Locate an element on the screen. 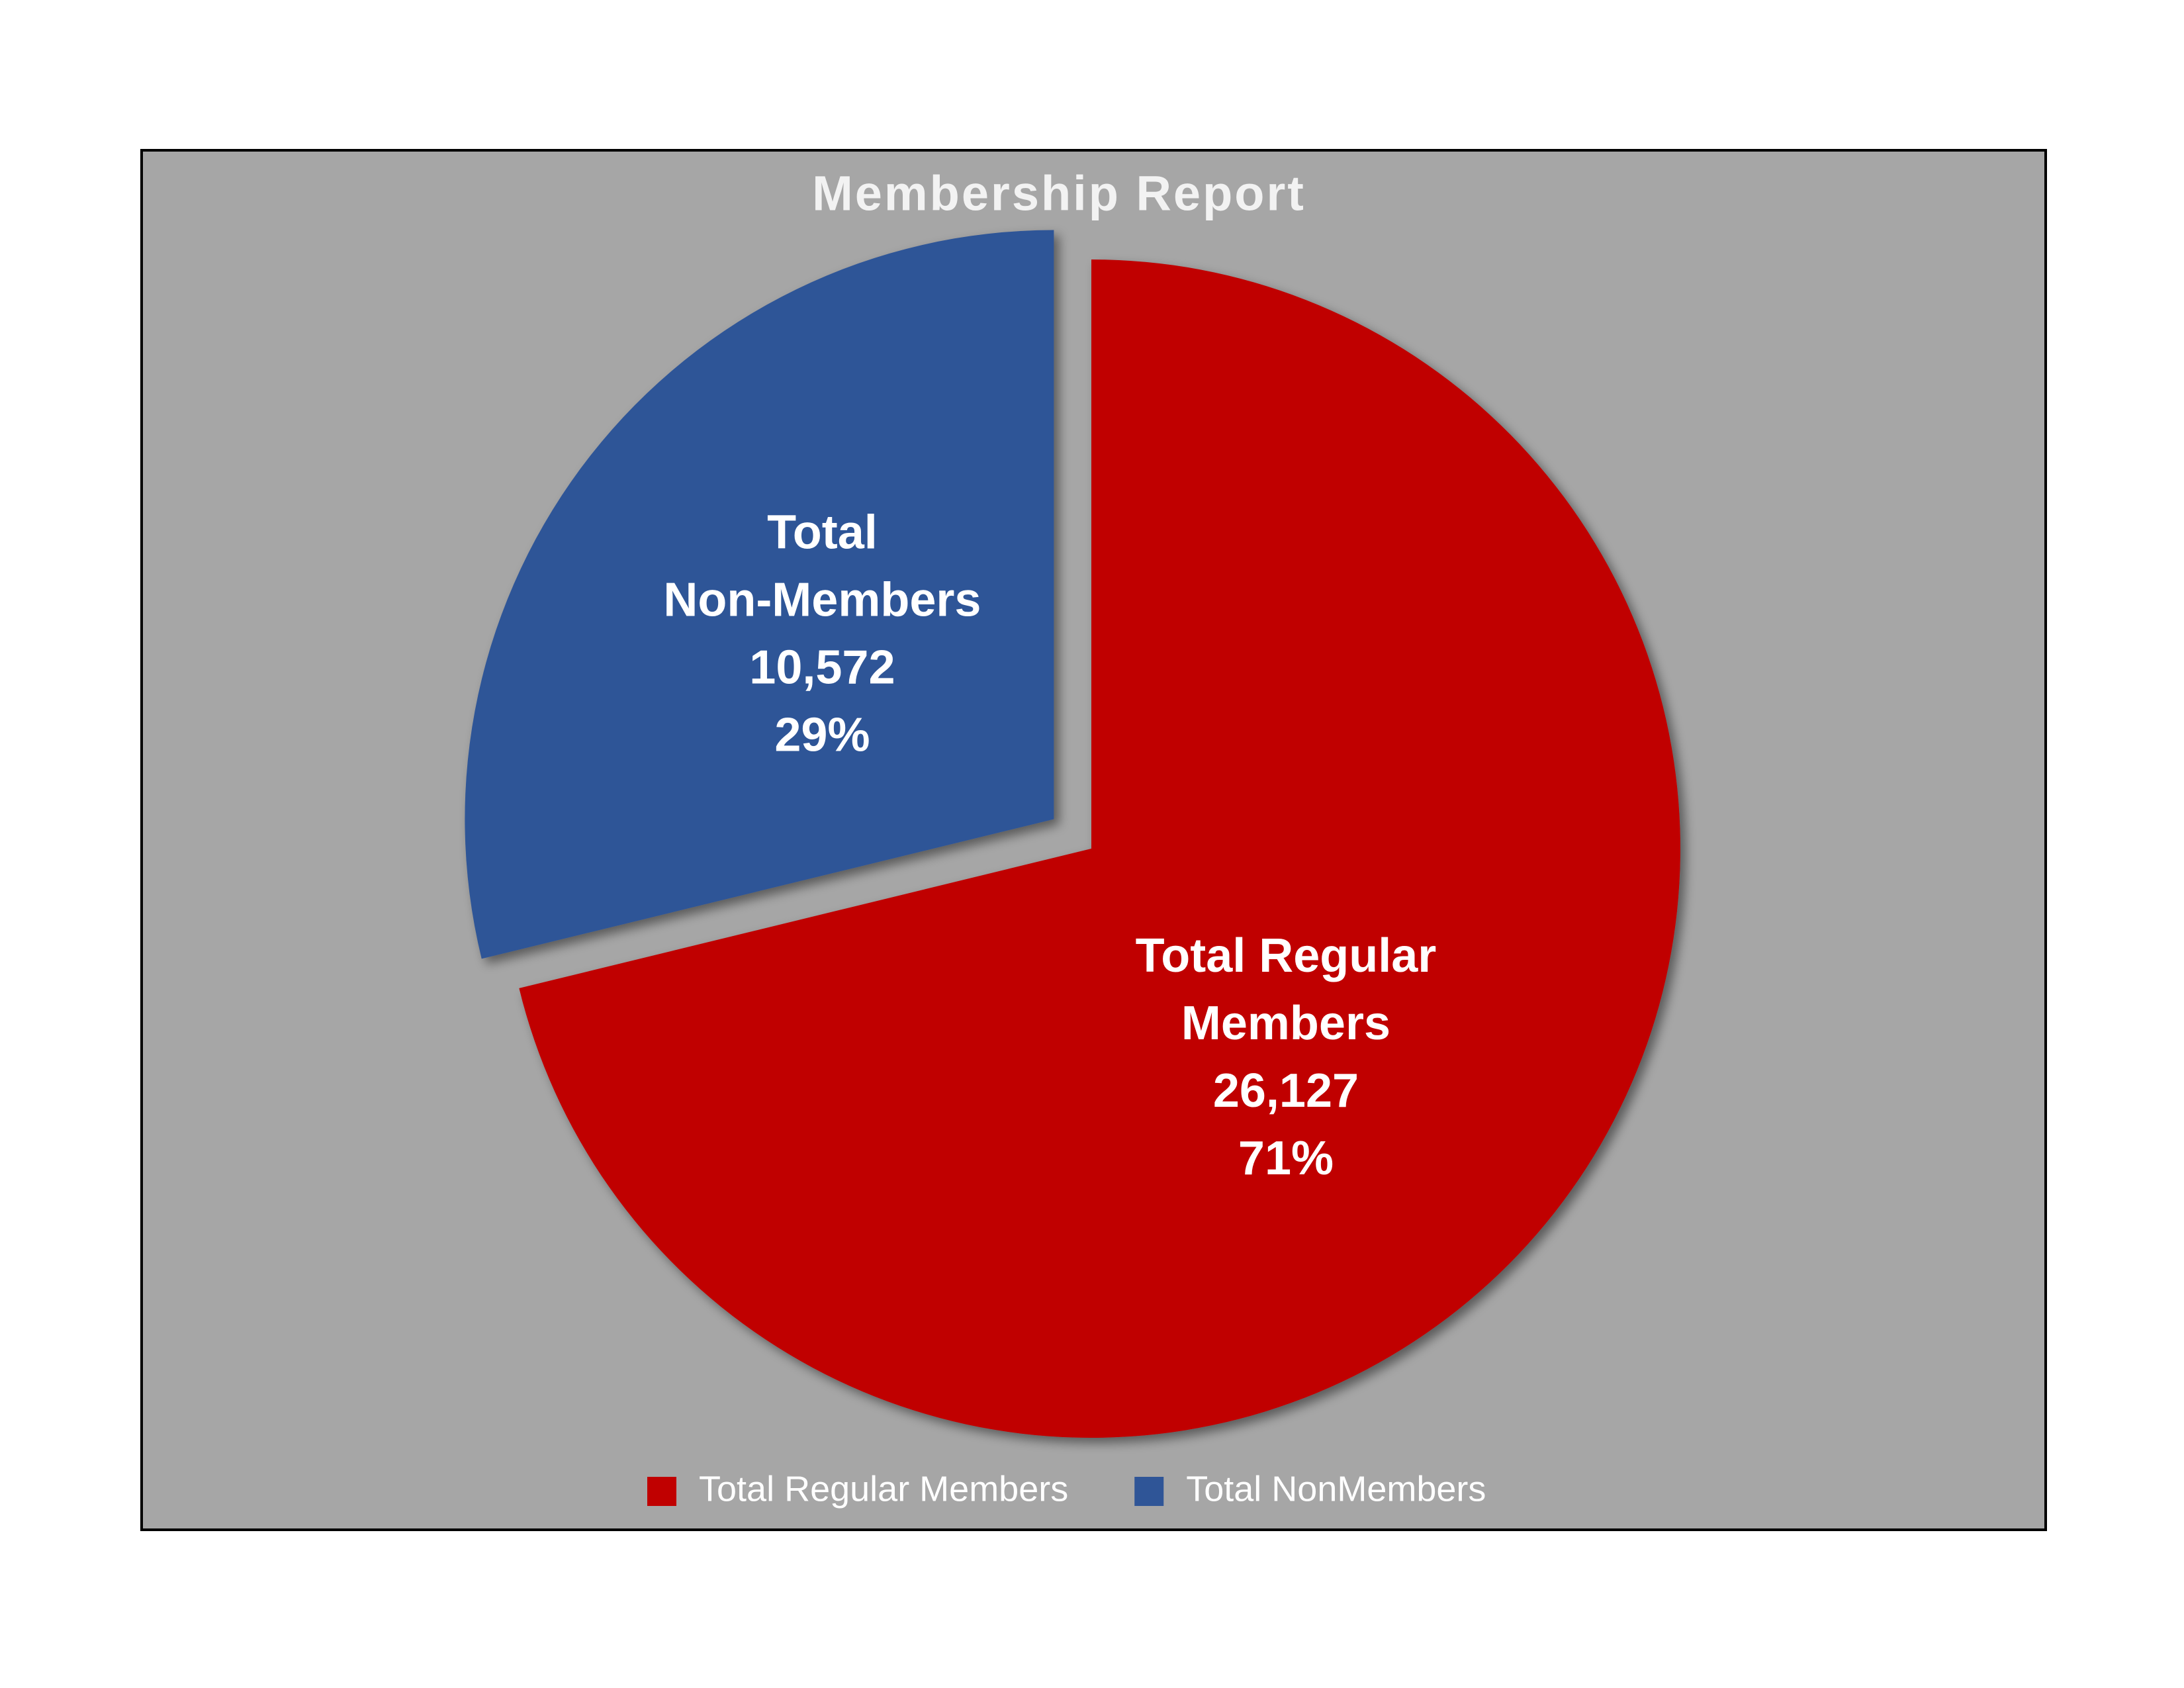  legend-label: Total Regular Members is located at coordinates (883, 1489).